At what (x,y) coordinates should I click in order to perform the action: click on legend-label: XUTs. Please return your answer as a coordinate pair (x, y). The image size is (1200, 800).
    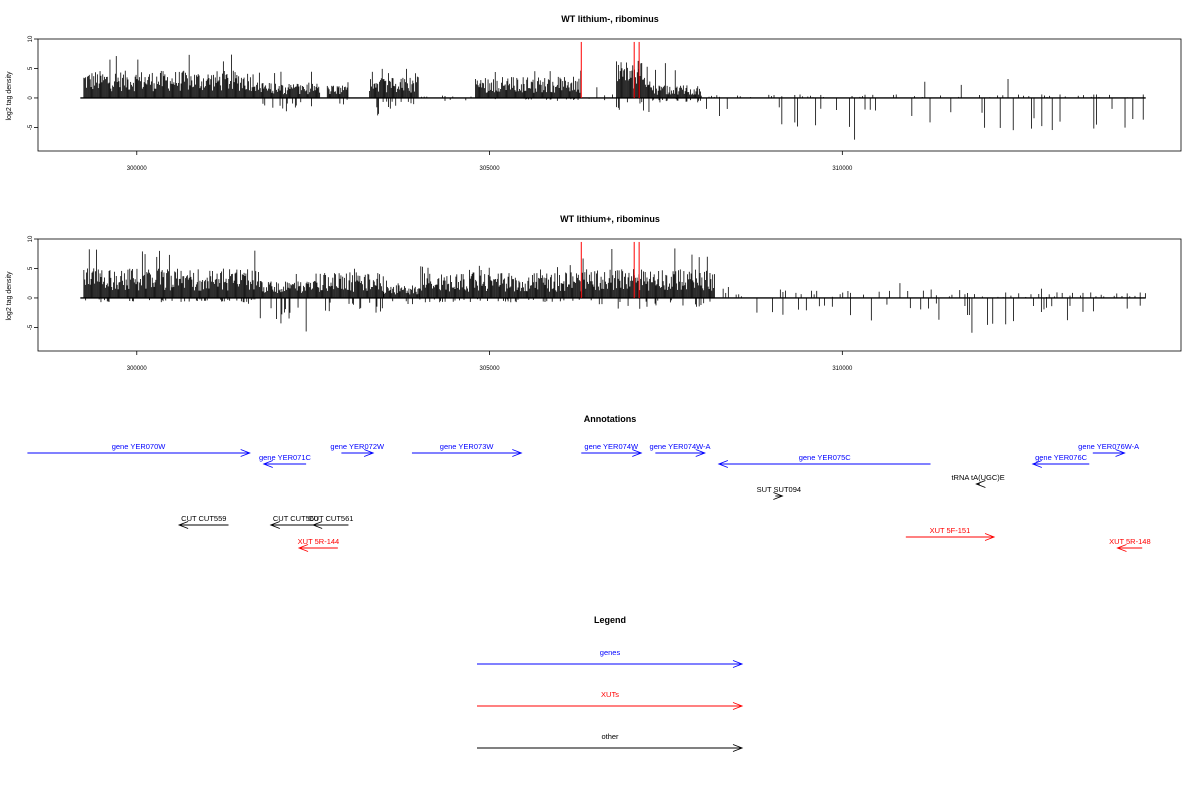
    Looking at the image, I should click on (610, 694).